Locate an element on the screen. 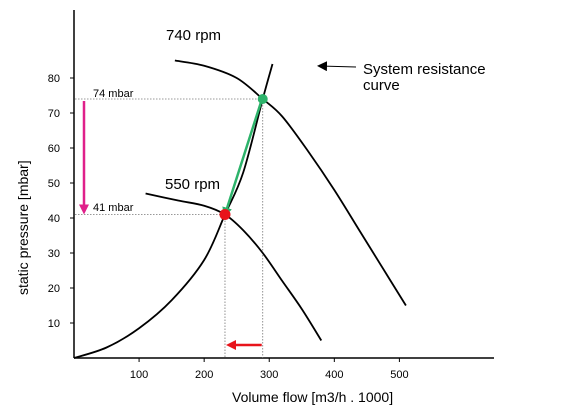 The image size is (570, 412). y-tick-label: 60 is located at coordinates (54, 149).